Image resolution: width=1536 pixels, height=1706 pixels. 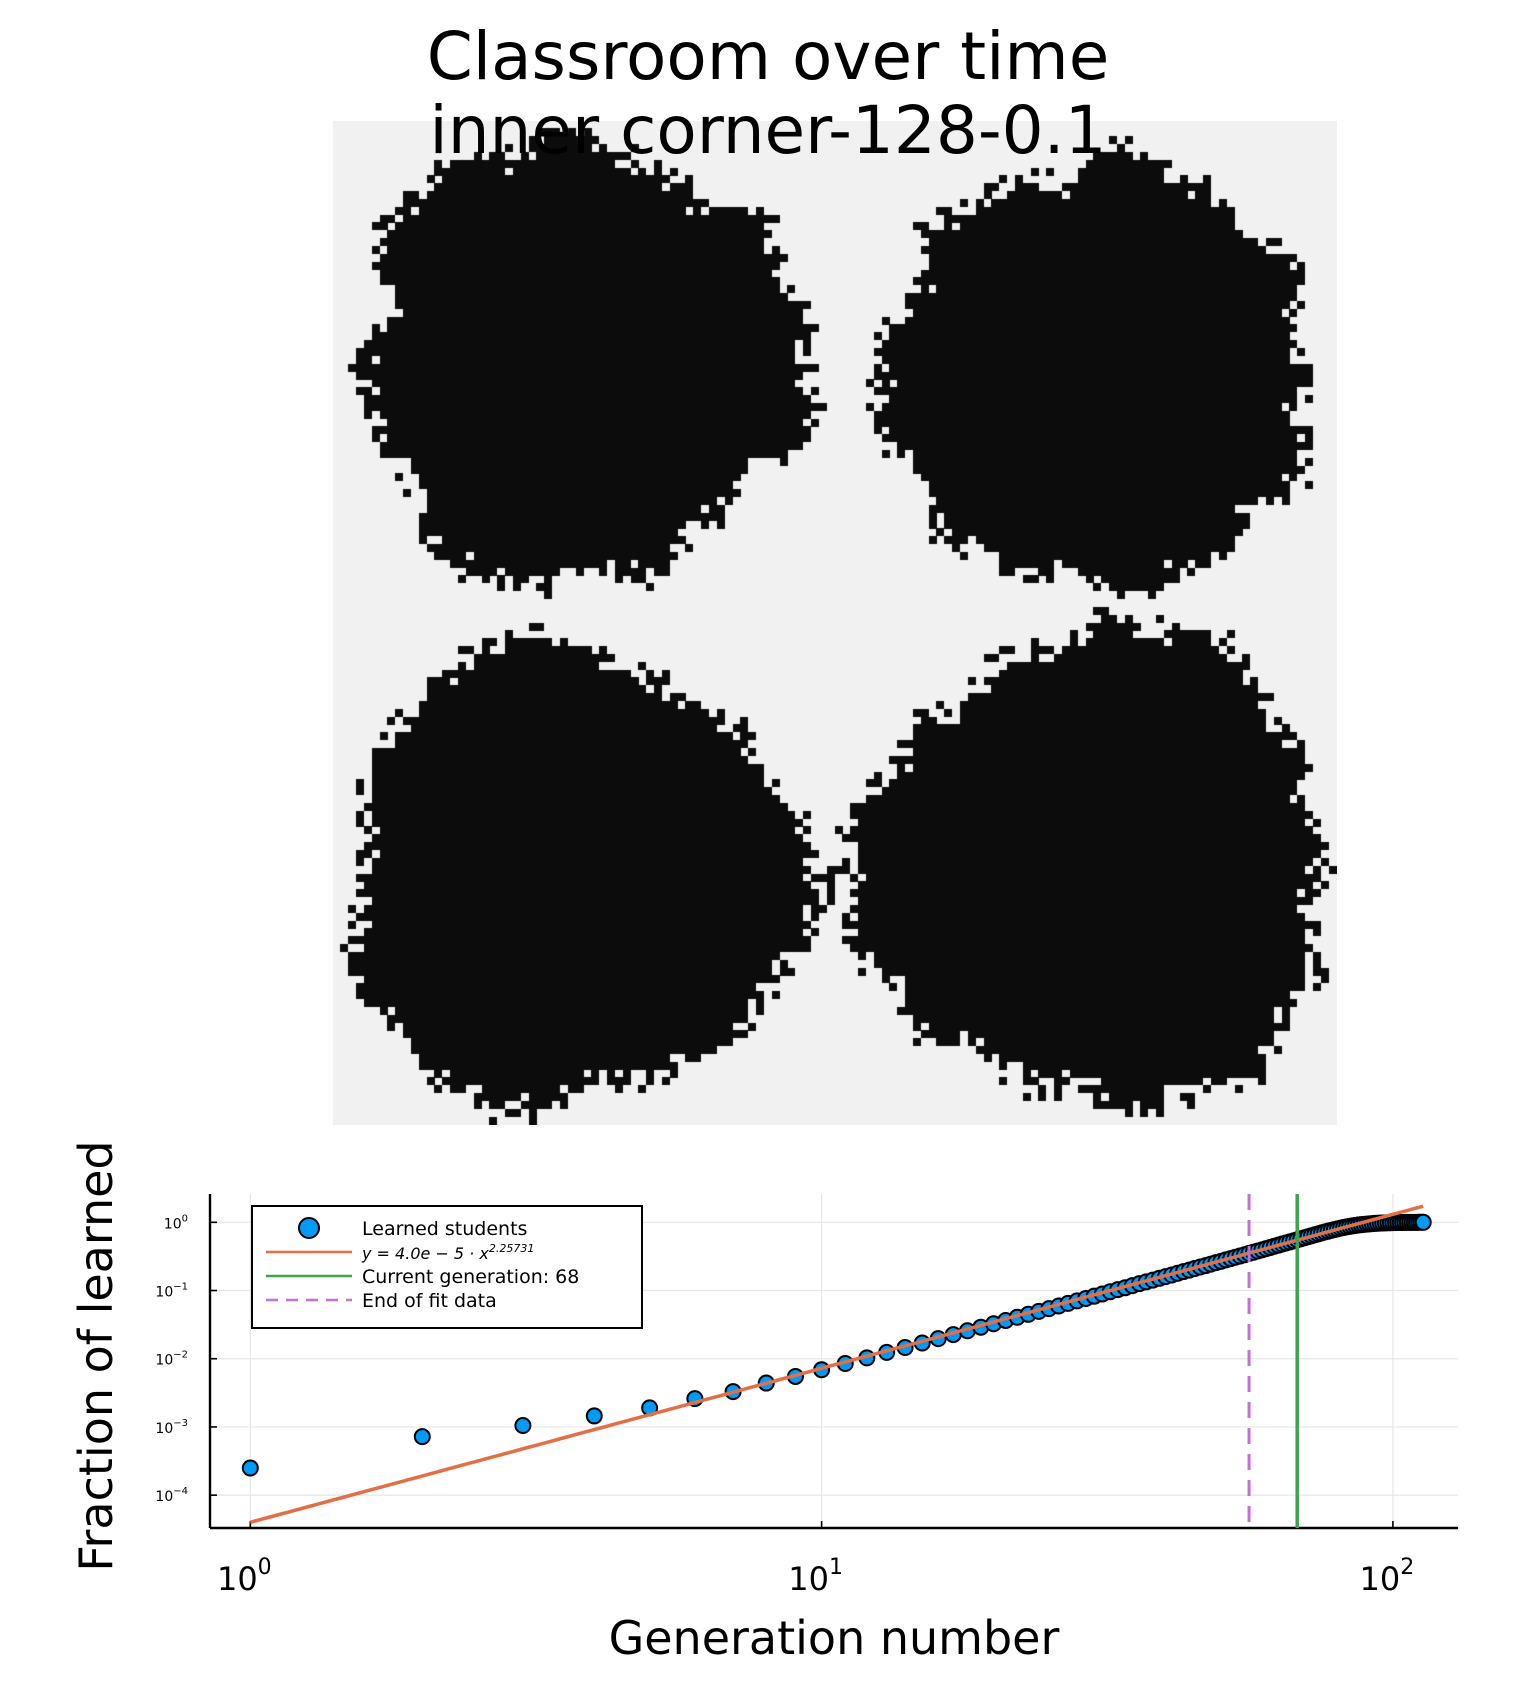 What do you see at coordinates (1387, 1576) in the screenshot?
I see `x-tick-label: 10²` at bounding box center [1387, 1576].